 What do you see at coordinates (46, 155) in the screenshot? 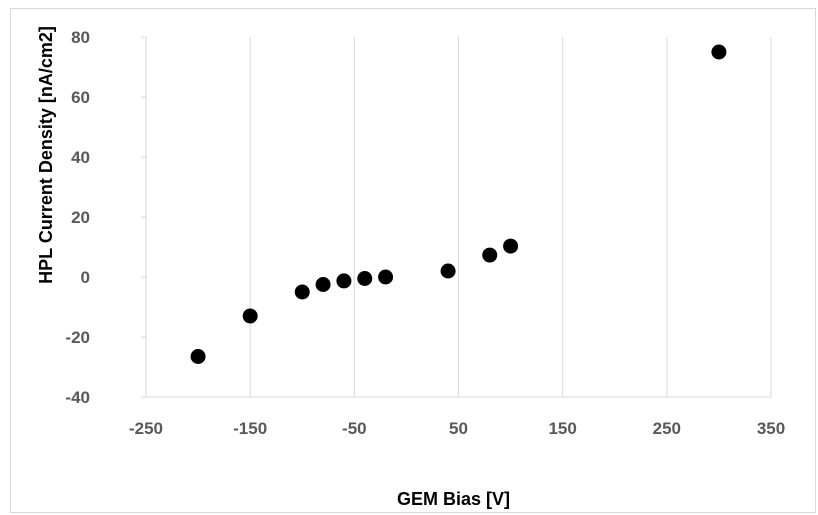
I see `y-axis-title: HPL Current Density [nA/cm2]` at bounding box center [46, 155].